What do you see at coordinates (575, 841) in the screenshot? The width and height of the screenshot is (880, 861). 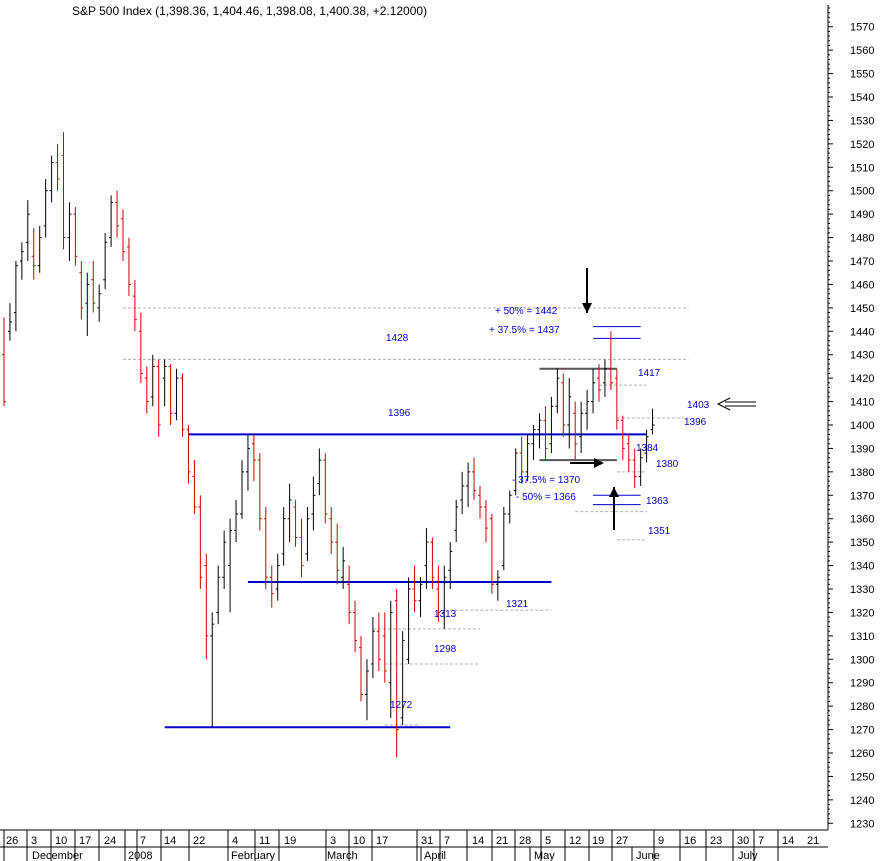 I see `x-day-label: 12` at bounding box center [575, 841].